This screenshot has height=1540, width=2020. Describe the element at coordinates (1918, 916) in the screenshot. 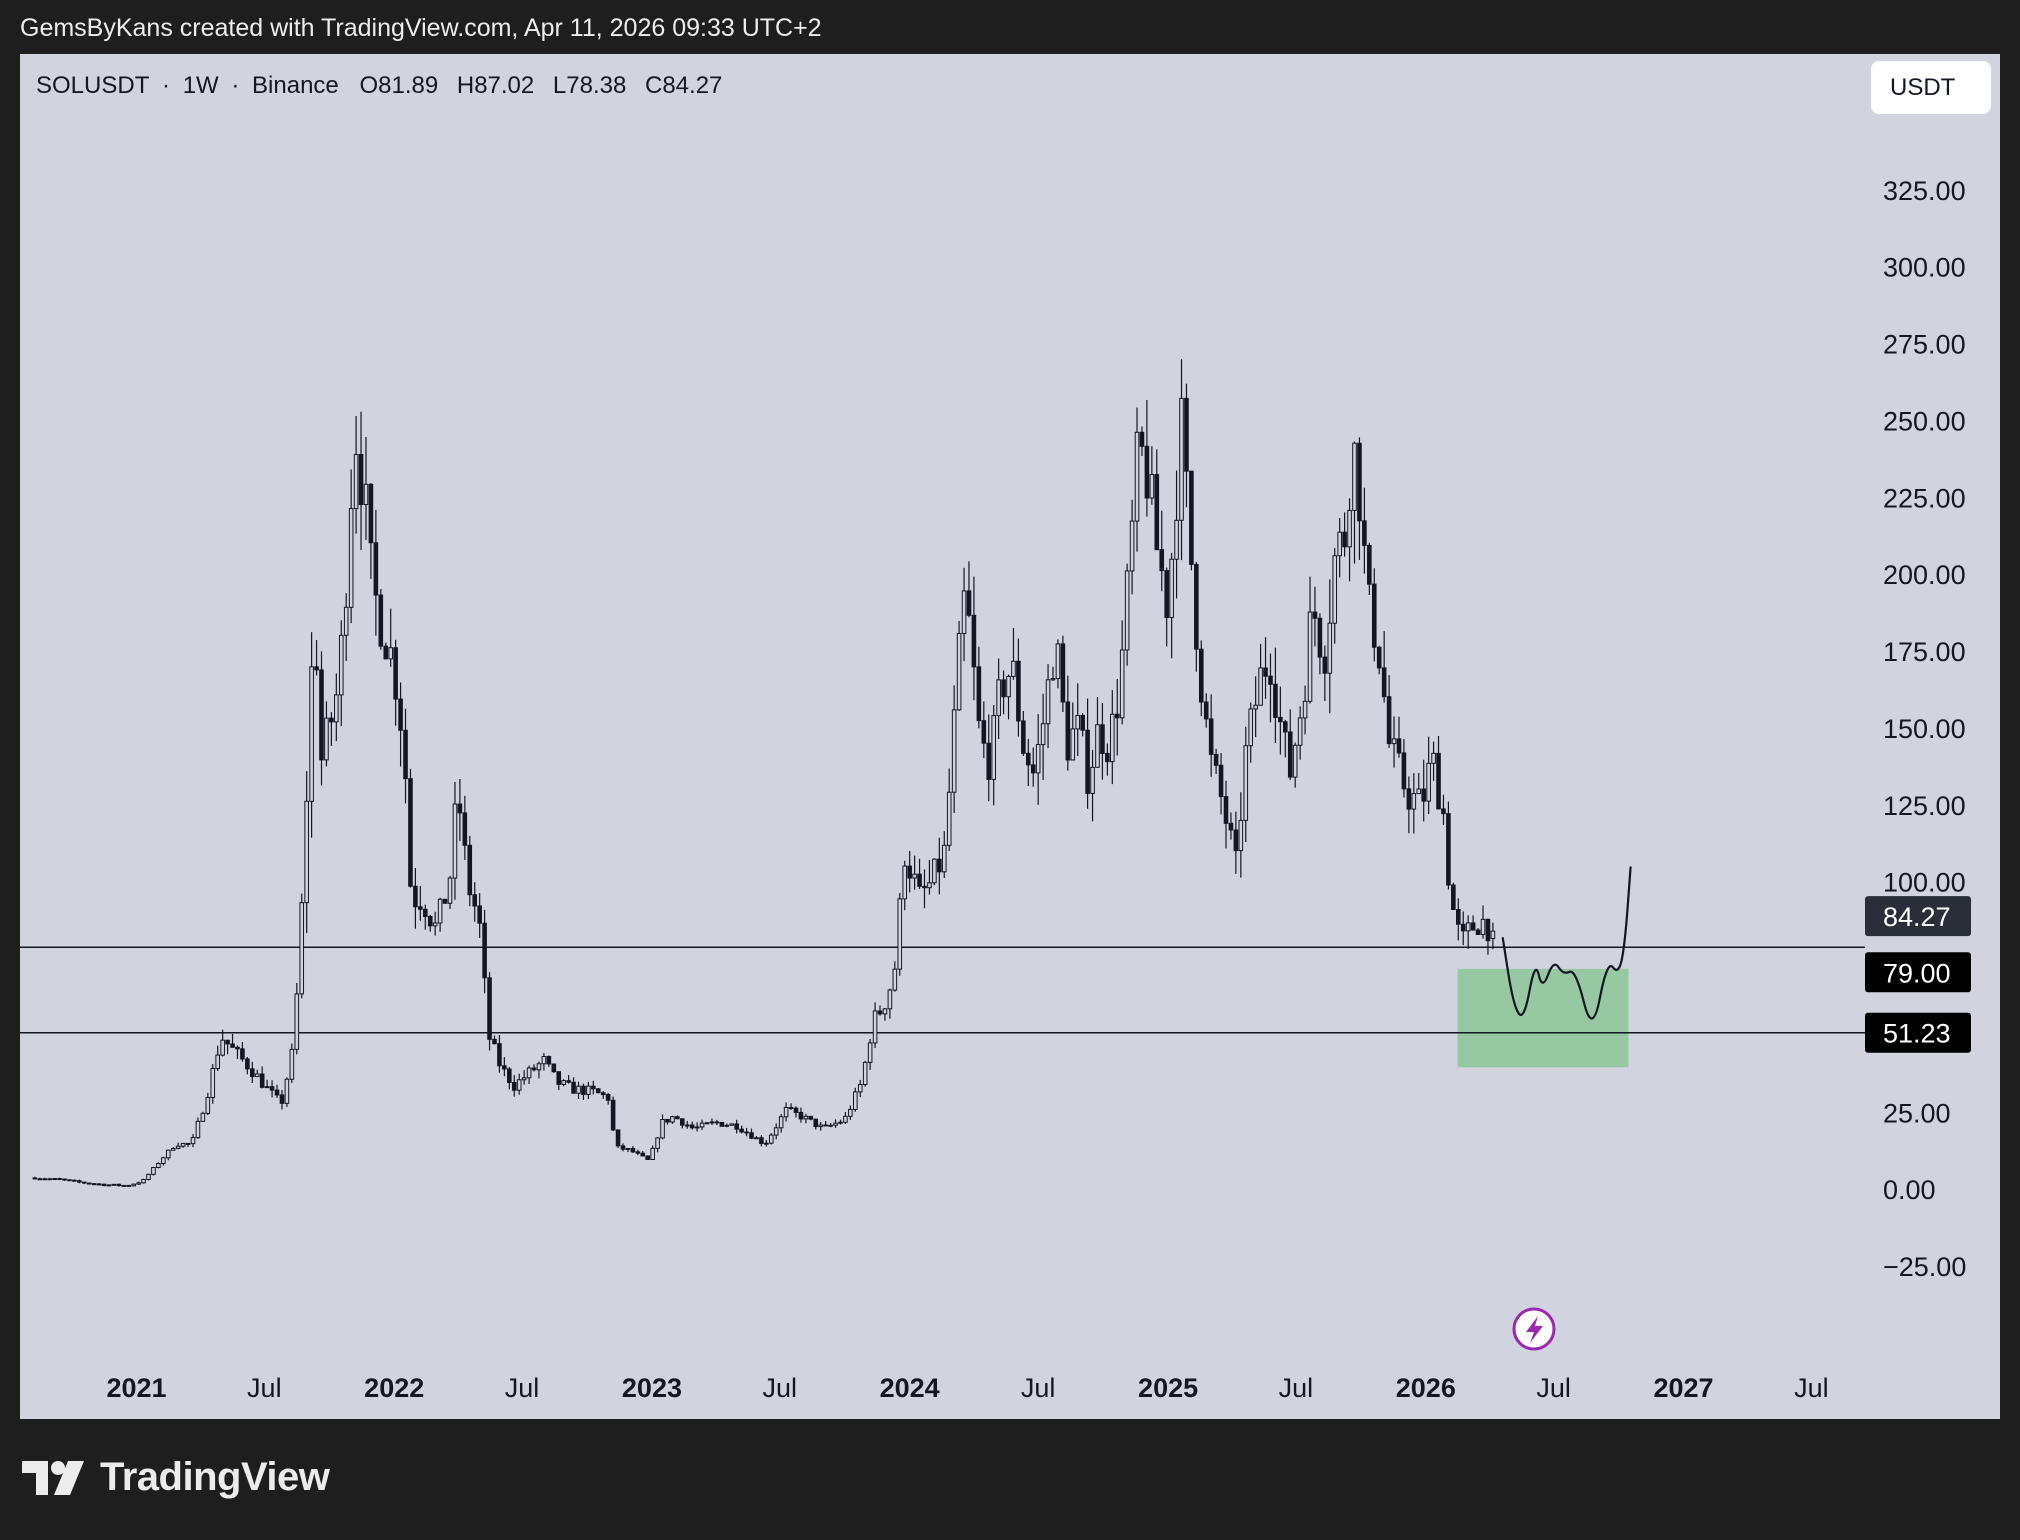

I see `current-price-tag: 84.27` at that location.